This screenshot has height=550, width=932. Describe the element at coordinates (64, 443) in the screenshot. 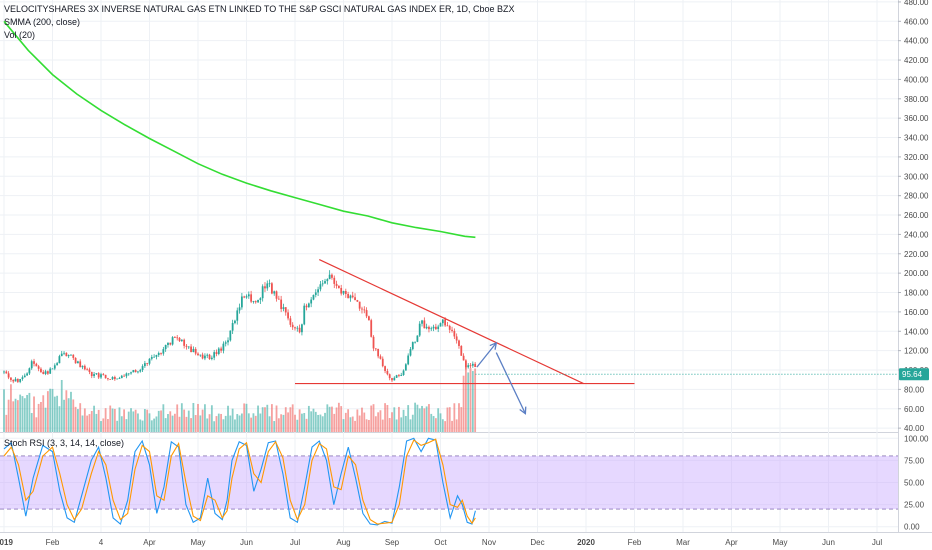

I see `stoch-rsi-legend: Stoch RSI (3, 3, 14, 14, close)` at that location.